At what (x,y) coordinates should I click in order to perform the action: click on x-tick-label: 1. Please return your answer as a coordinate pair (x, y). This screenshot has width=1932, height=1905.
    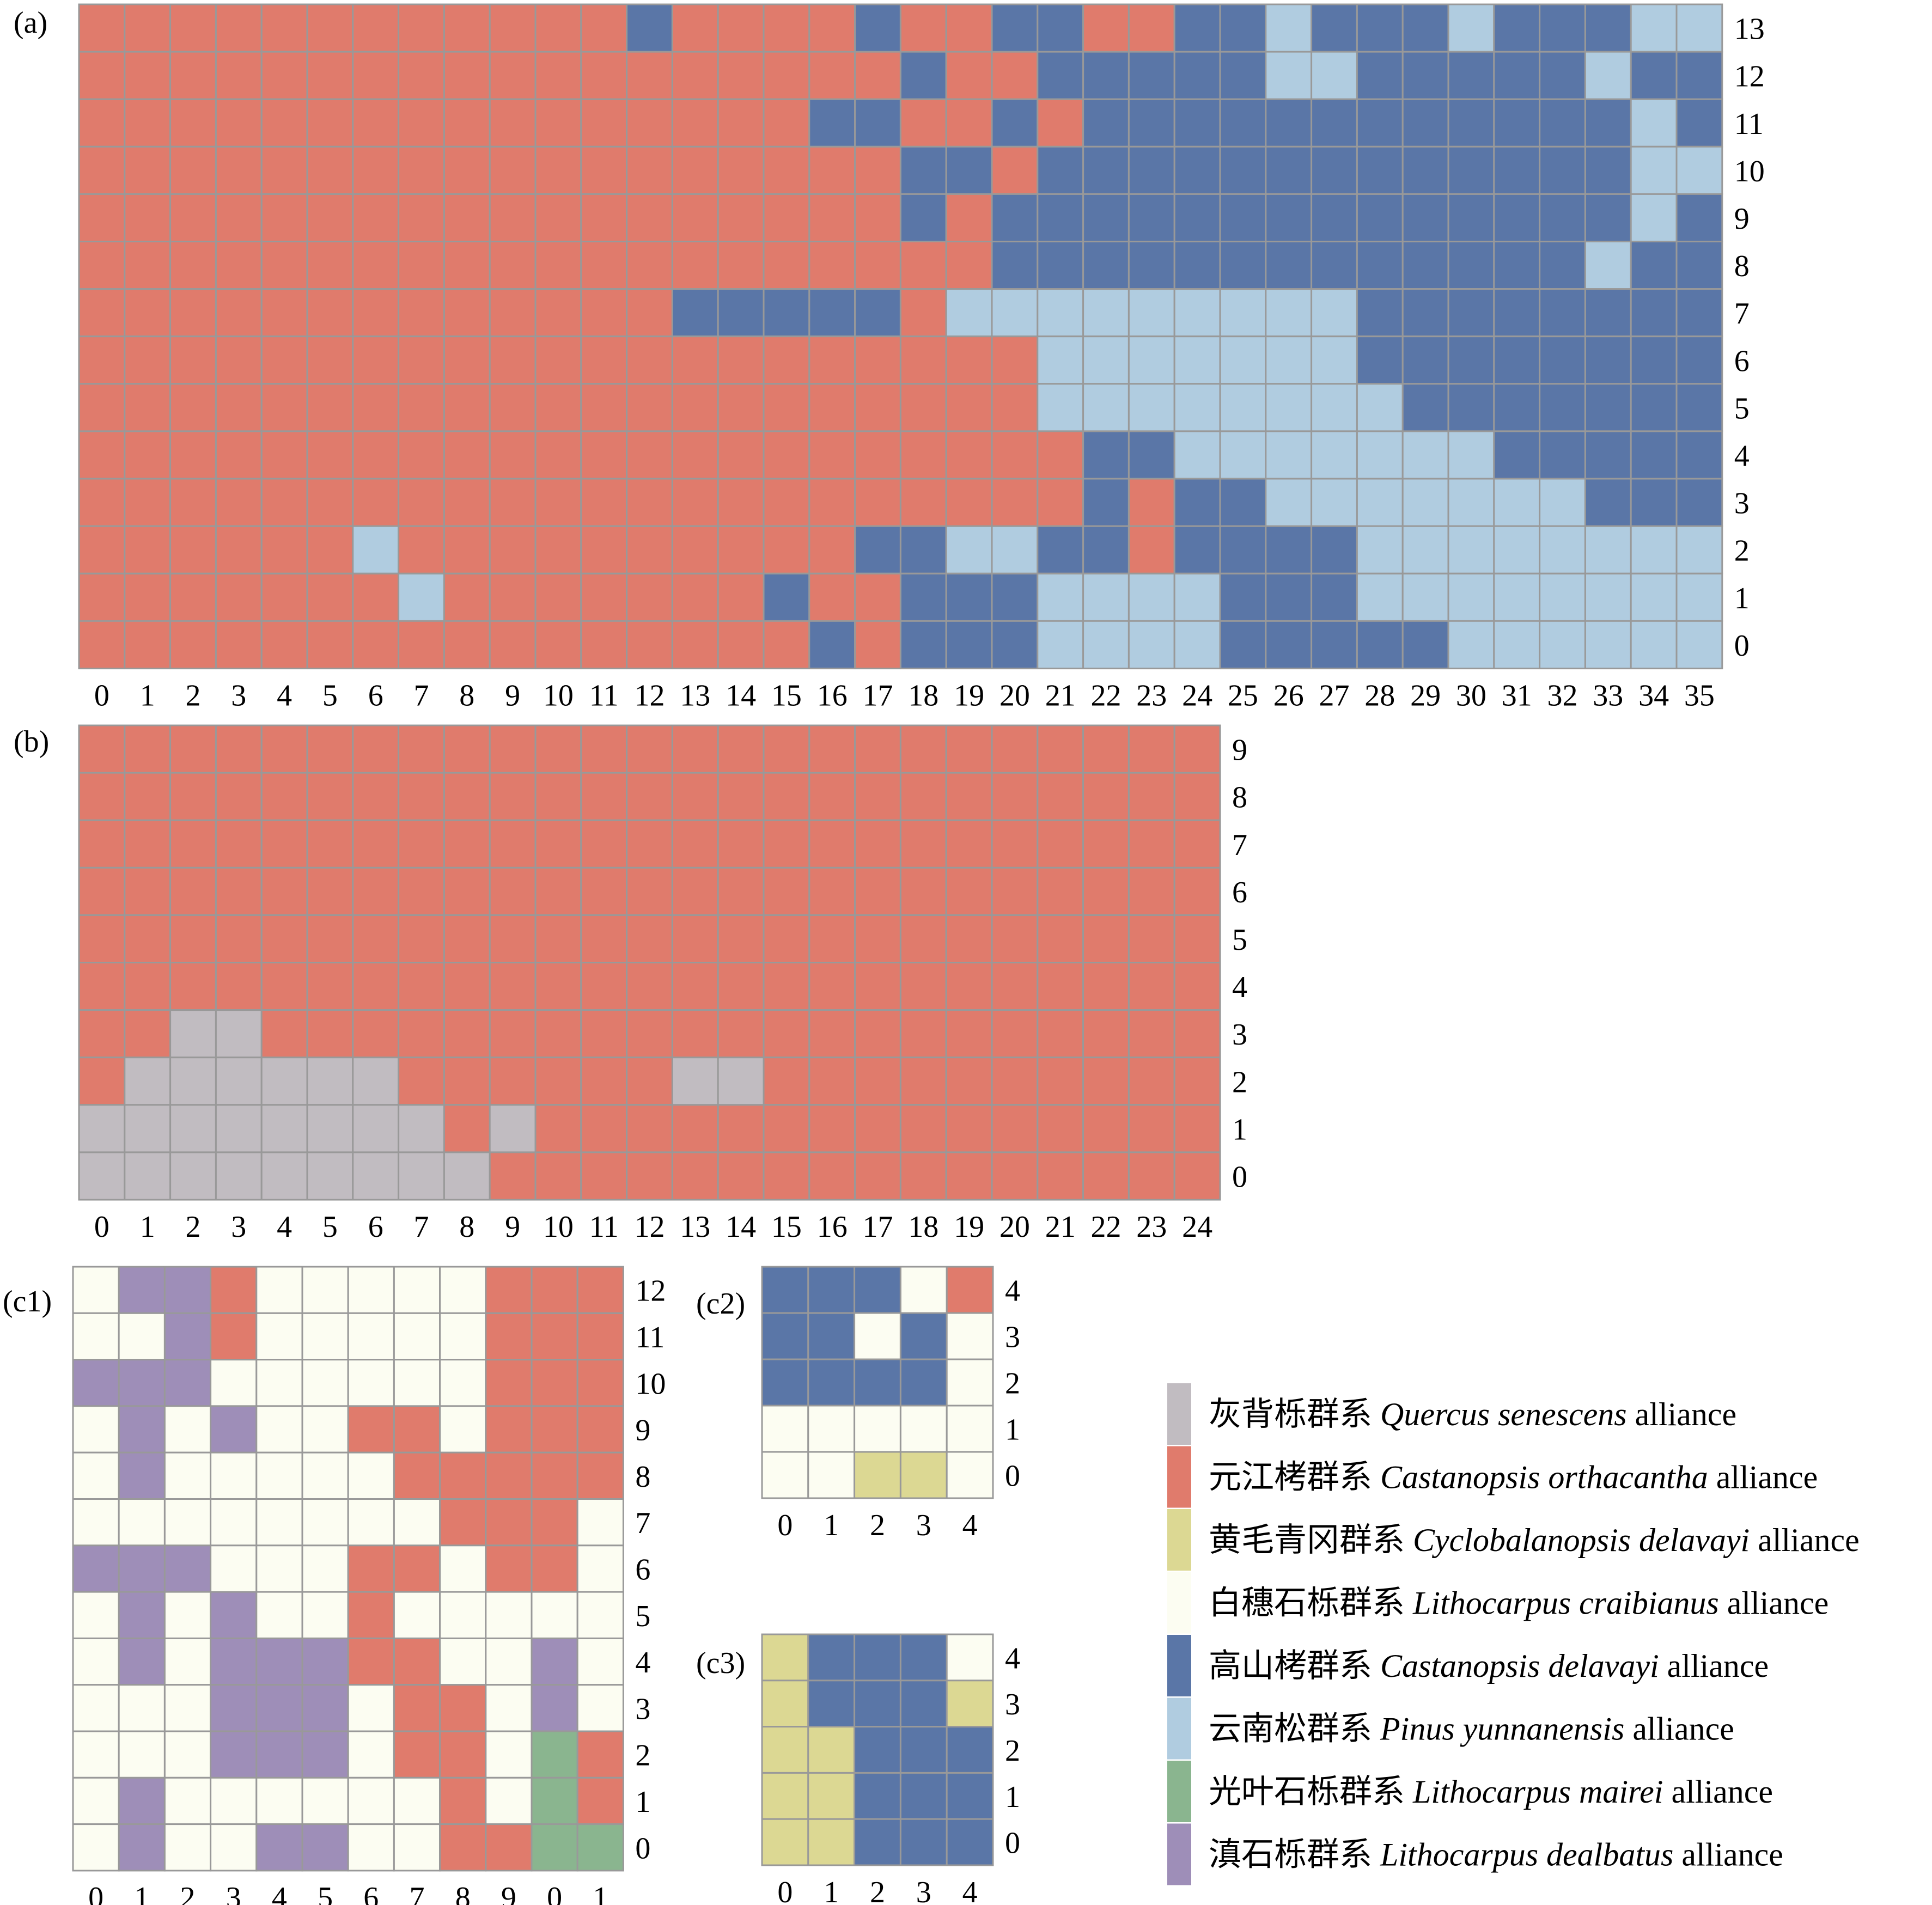
    Looking at the image, I should click on (600, 1893).